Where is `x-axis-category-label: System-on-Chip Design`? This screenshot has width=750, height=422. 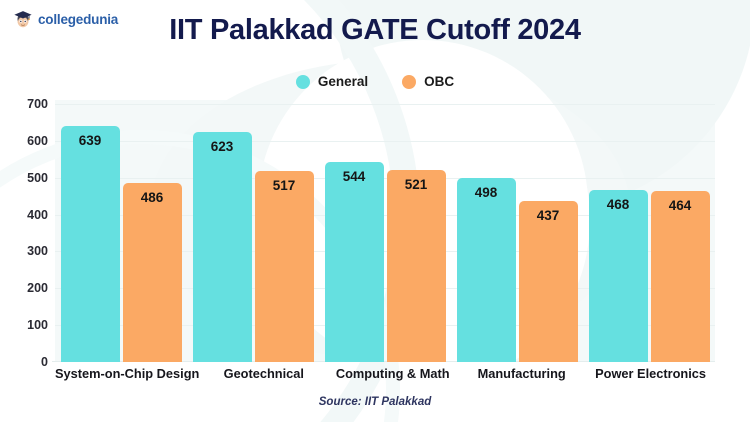
x-axis-category-label: System-on-Chip Design is located at coordinates (127, 373).